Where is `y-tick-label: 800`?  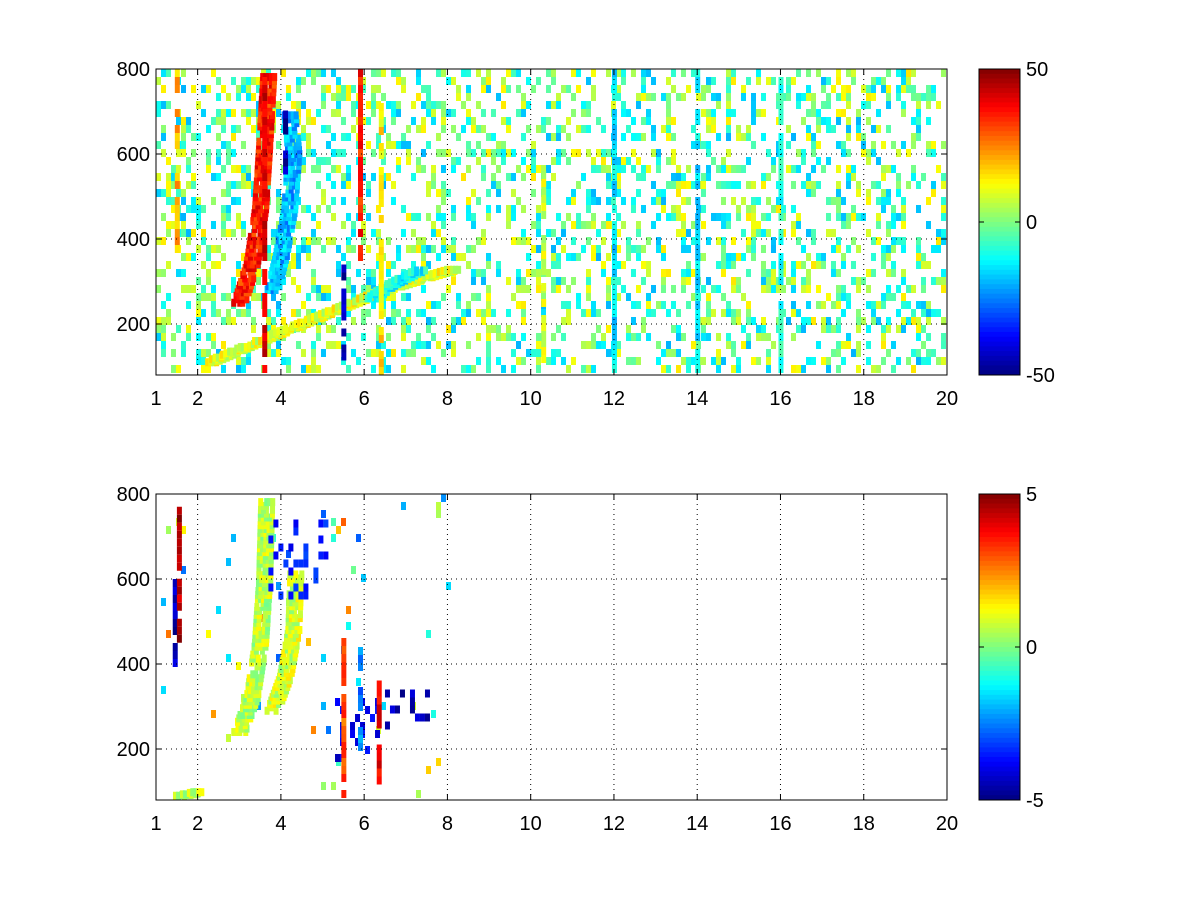
y-tick-label: 800 is located at coordinates (133, 495).